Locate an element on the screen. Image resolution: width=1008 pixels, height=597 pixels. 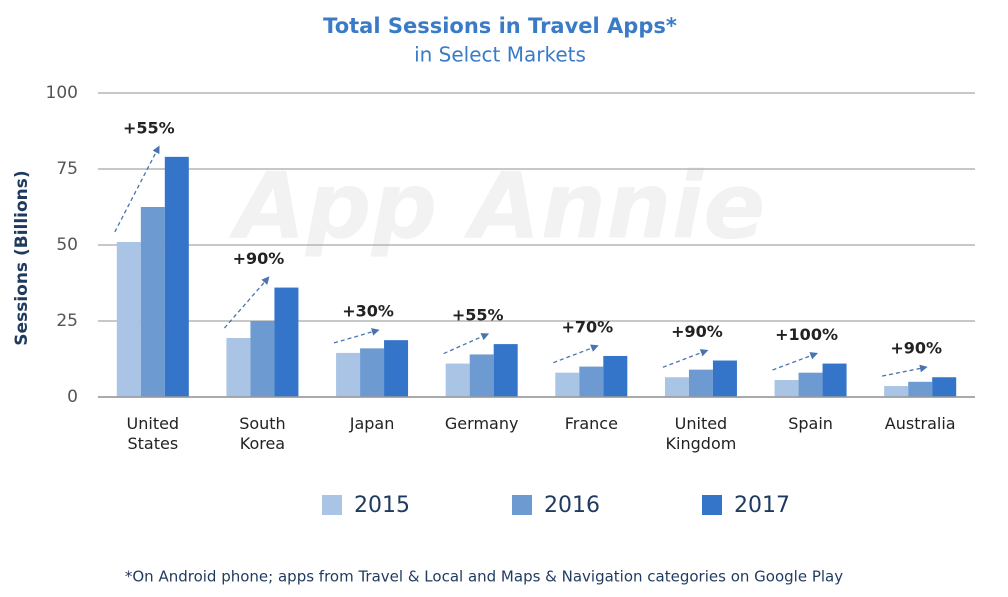
growth-label: +100% is located at coordinates (806, 334).